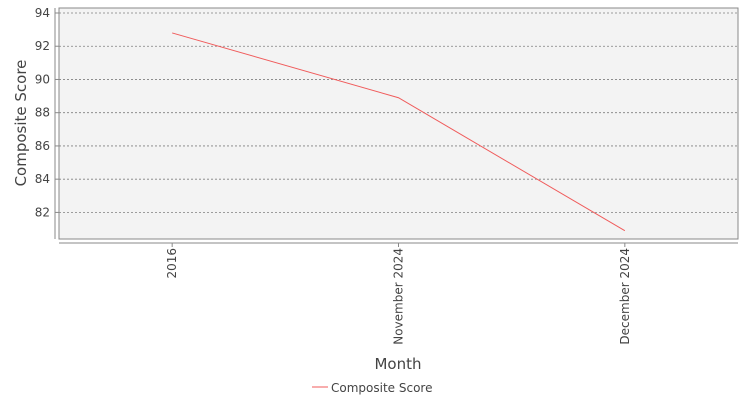  Describe the element at coordinates (42, 79) in the screenshot. I see `y-tick-label: 90` at that location.